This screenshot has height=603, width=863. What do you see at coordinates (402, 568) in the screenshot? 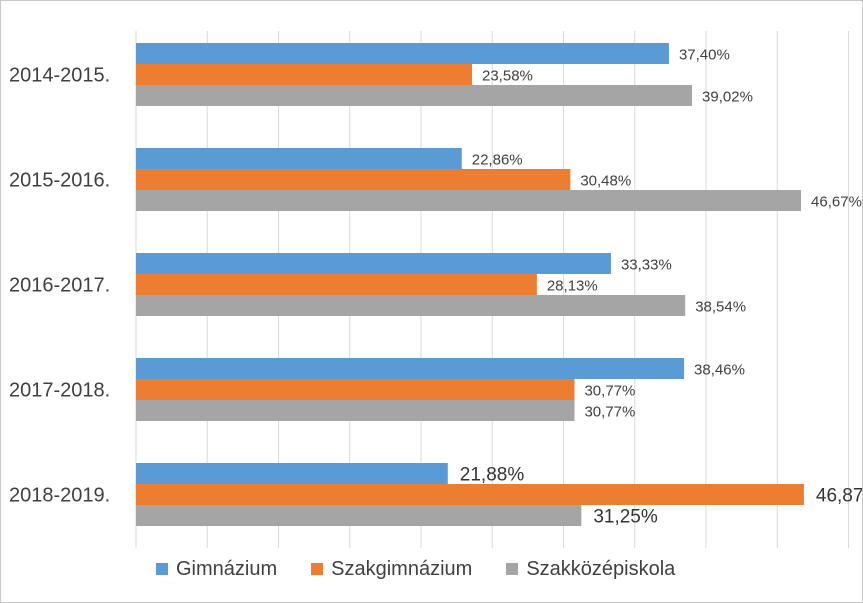
I see `legend-label: Szakgimnázium` at bounding box center [402, 568].